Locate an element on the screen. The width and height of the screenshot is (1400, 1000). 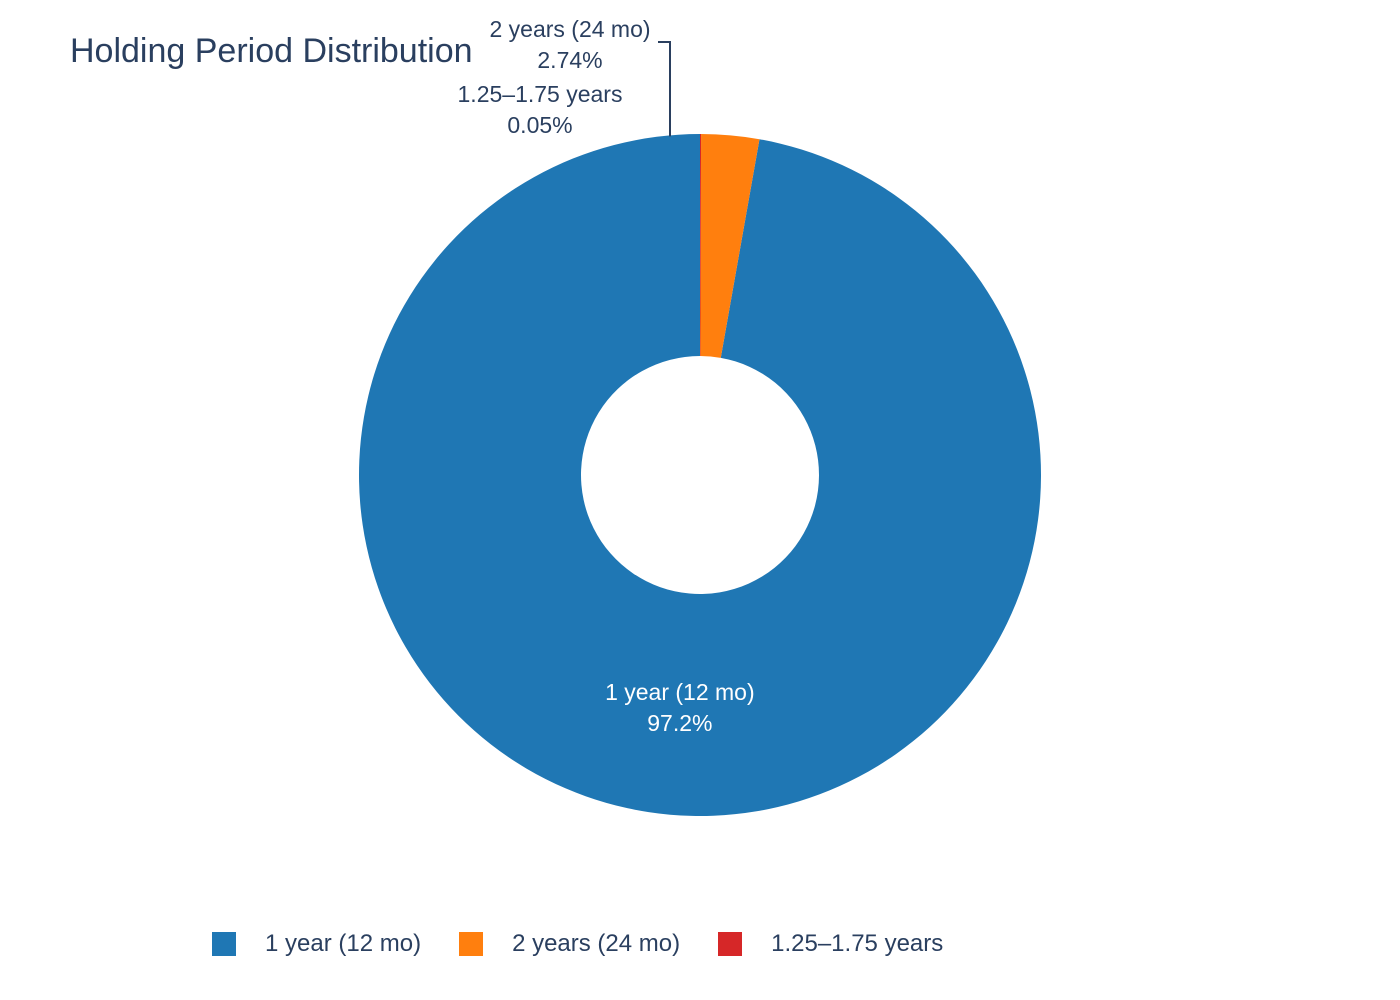
chart-title: Holding Period Distribution is located at coordinates (271, 51).